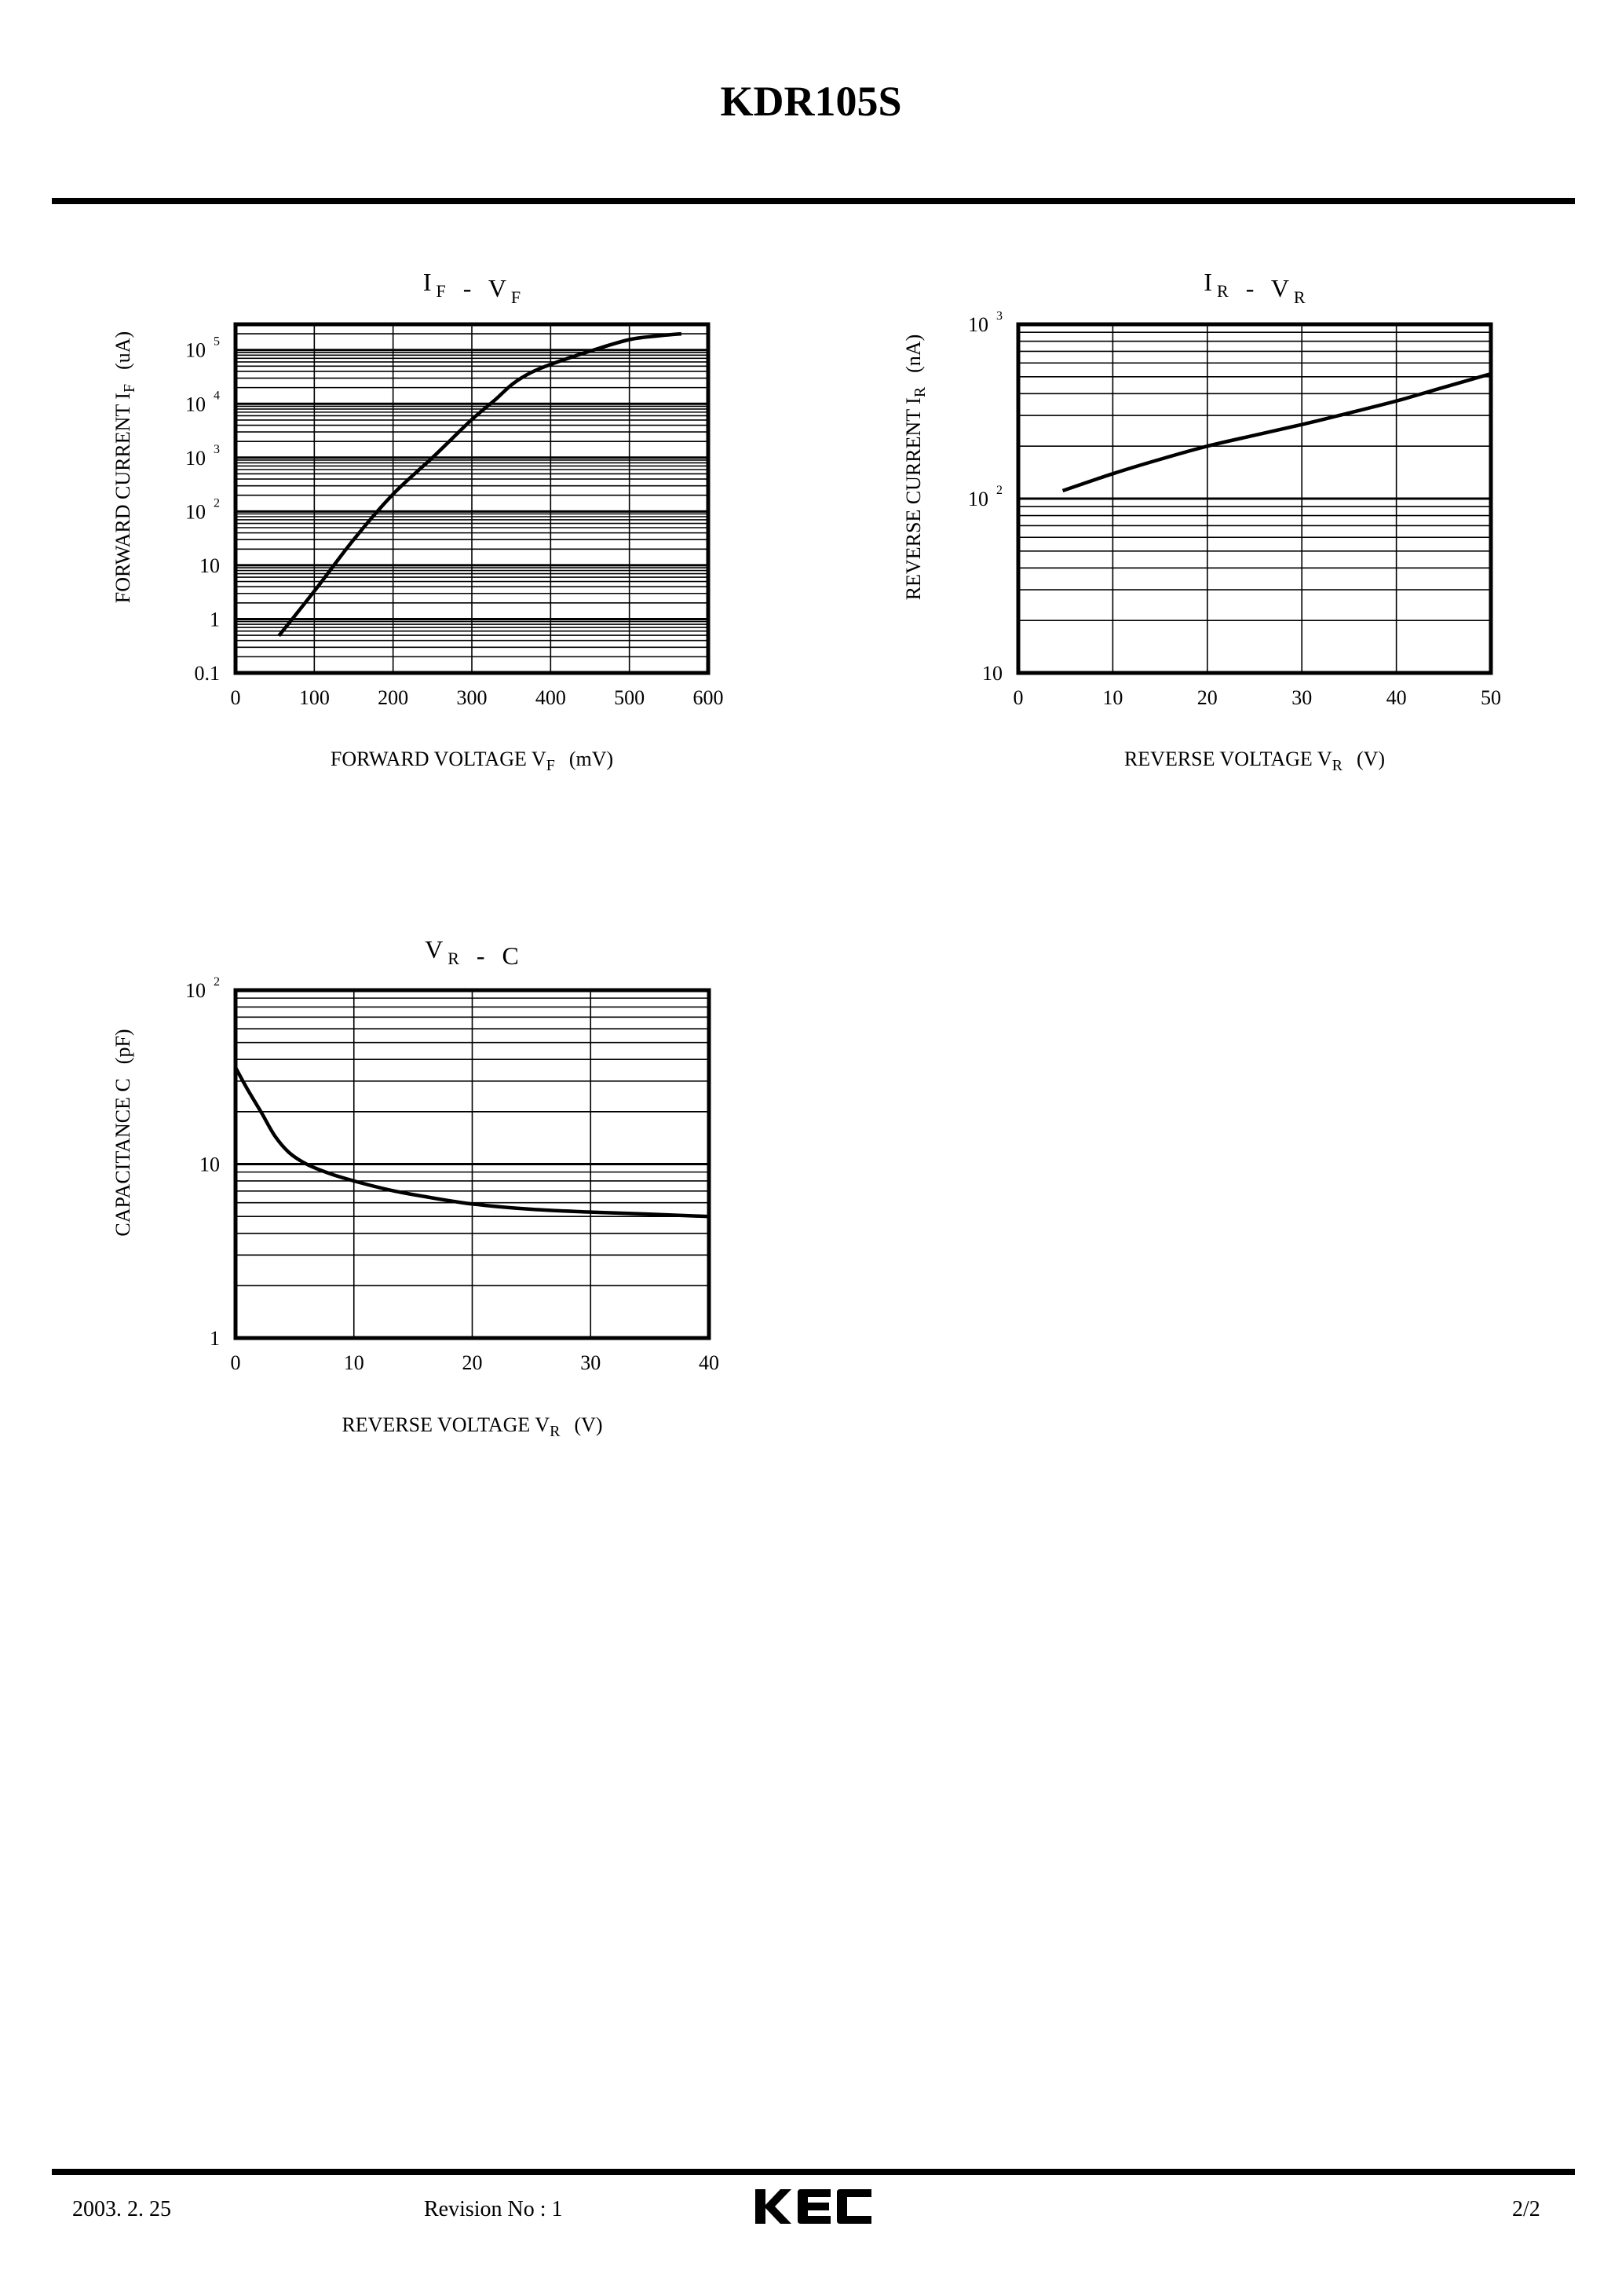 The width and height of the screenshot is (1622, 2296). What do you see at coordinates (813, 201) in the screenshot?
I see `header-rule` at bounding box center [813, 201].